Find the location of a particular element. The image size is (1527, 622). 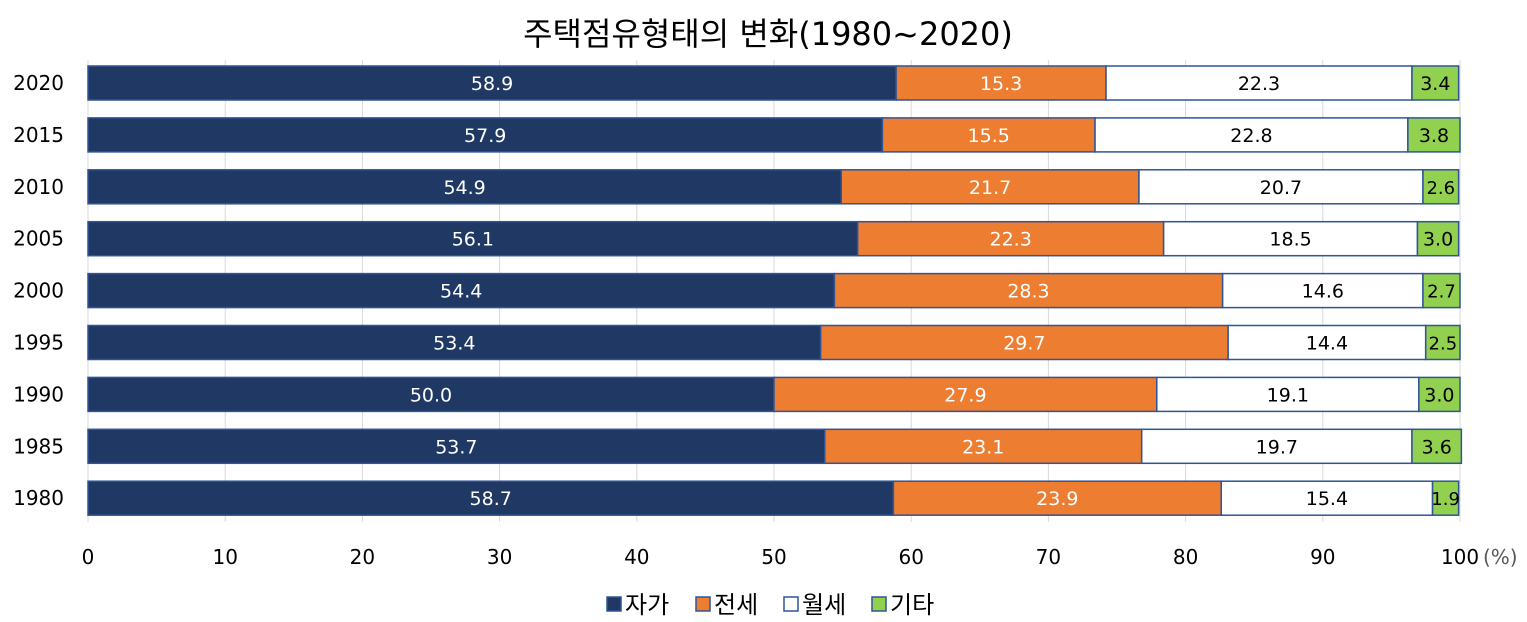

y-tick-label: 1985 is located at coordinates (38, 446).